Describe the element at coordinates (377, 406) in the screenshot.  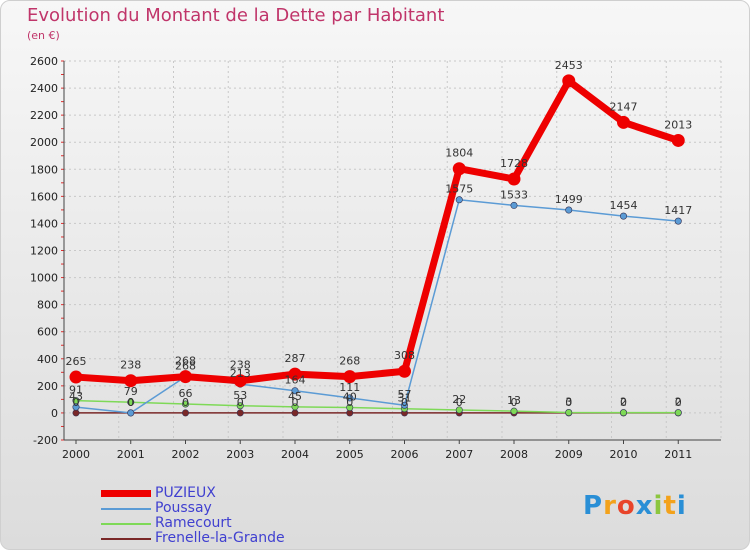
I see `series-line-ramecourt` at that location.